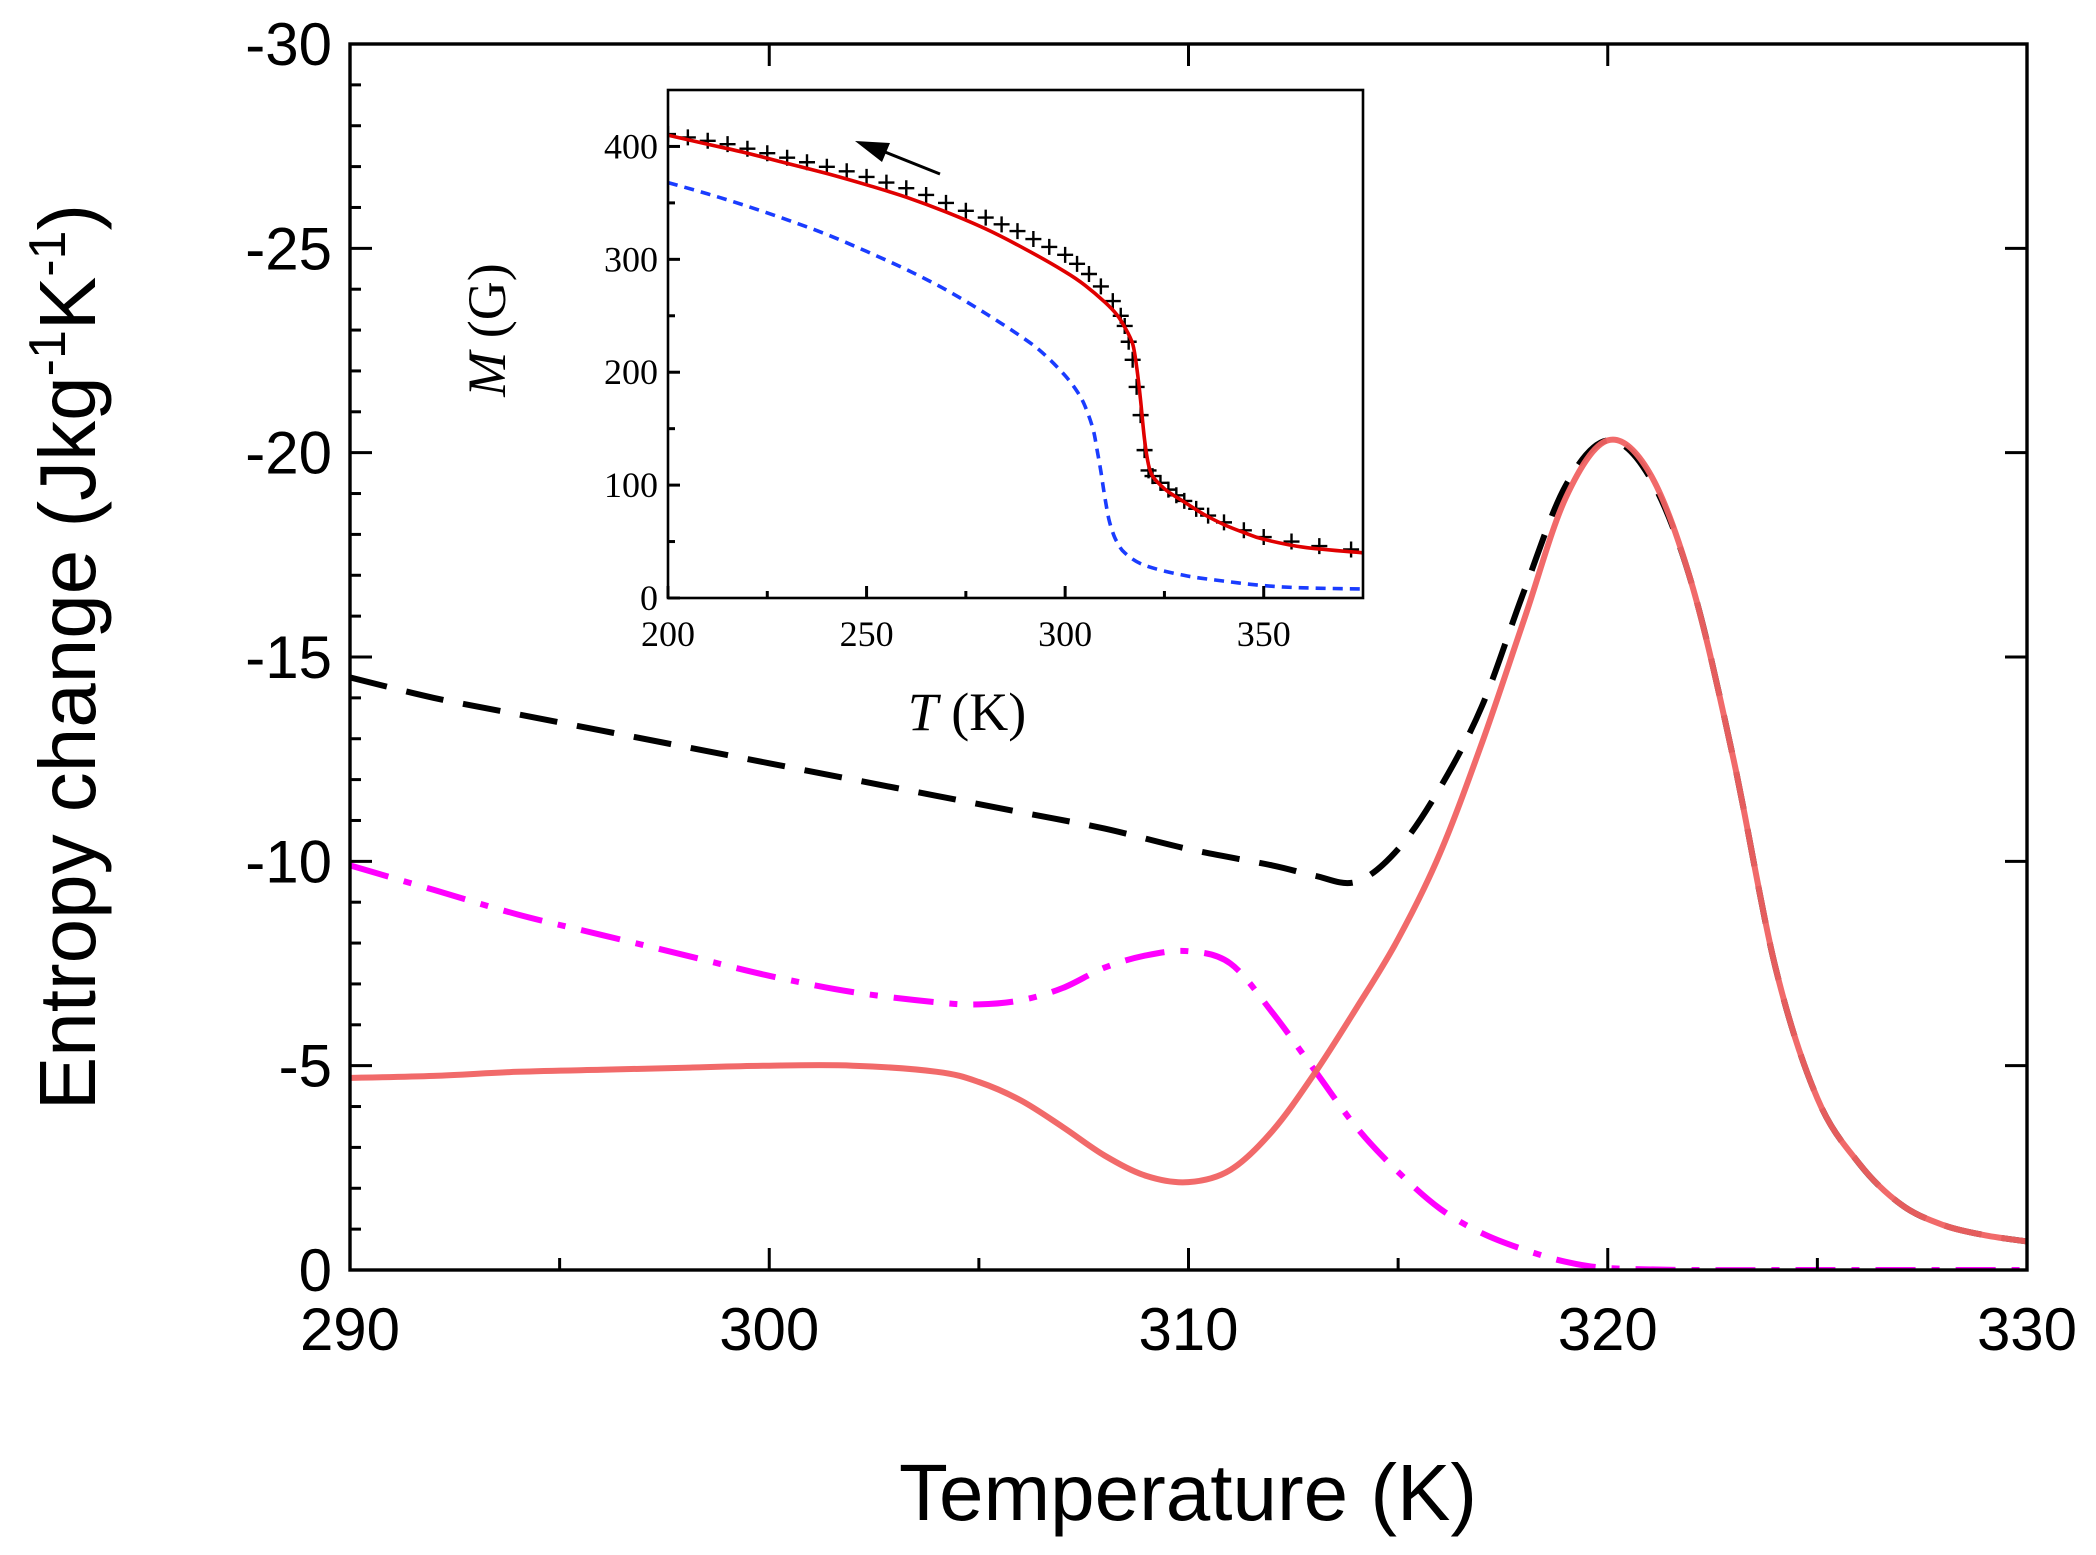 The height and width of the screenshot is (1555, 2096). Describe the element at coordinates (1188, 1492) in the screenshot. I see `main-x-axis-label: Temperature (K)` at that location.